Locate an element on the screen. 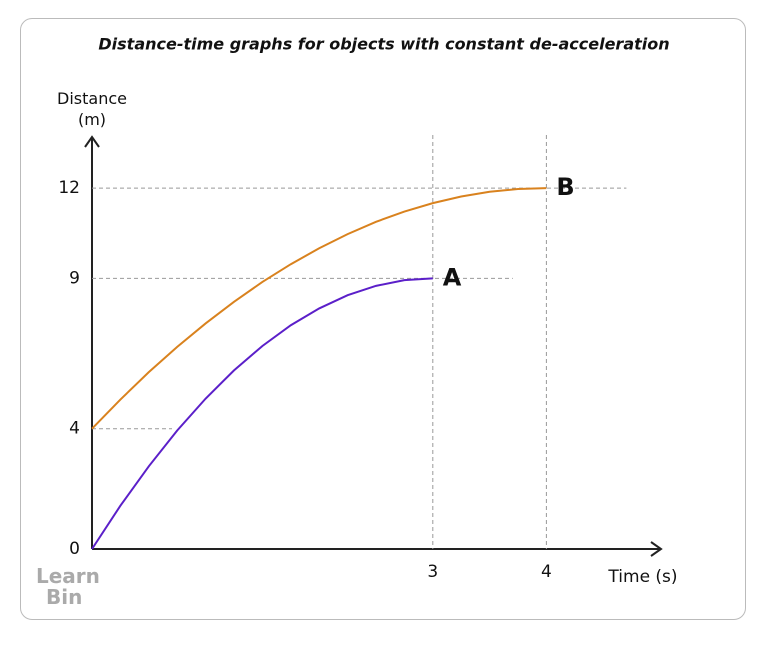  x-arrow is located at coordinates (656, 549).